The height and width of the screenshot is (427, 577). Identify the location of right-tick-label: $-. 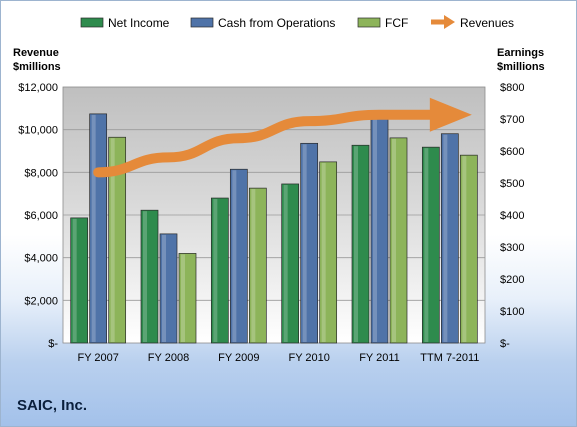
(505, 344).